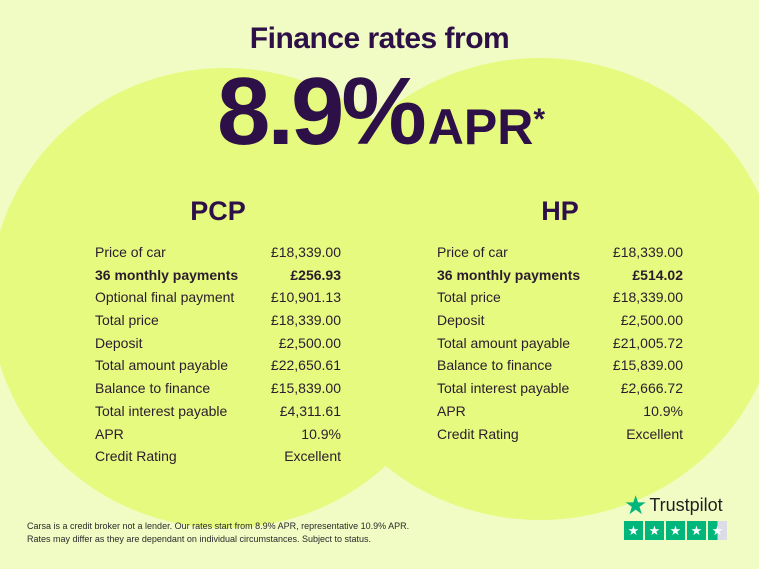  What do you see at coordinates (560, 211) in the screenshot?
I see `plan-title: HP` at bounding box center [560, 211].